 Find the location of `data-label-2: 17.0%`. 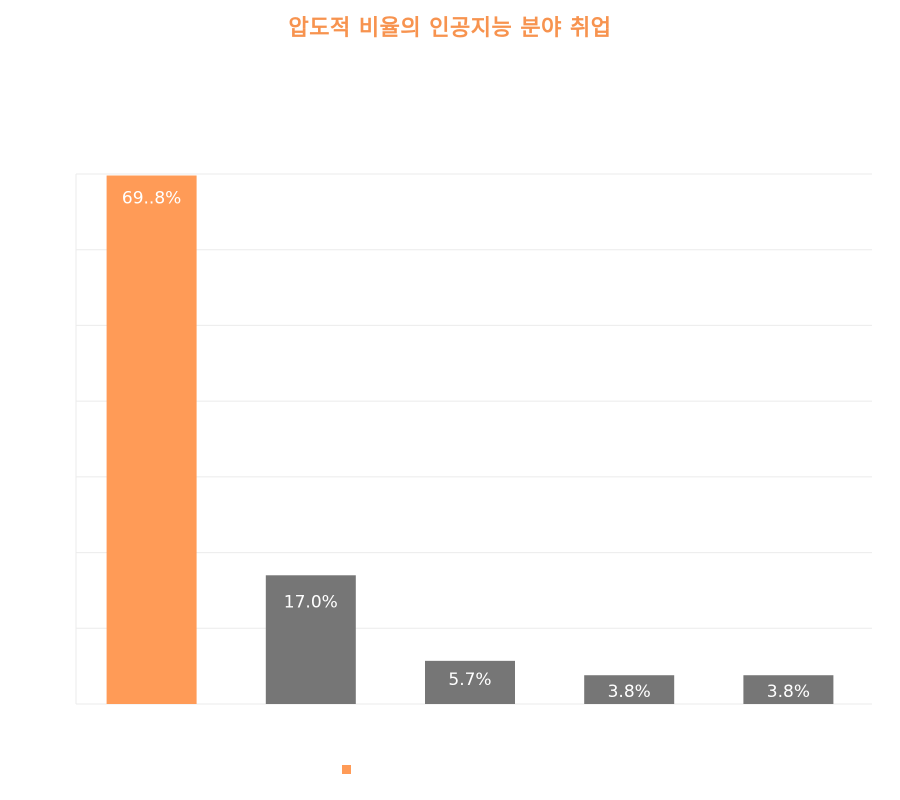

data-label-2: 17.0% is located at coordinates (311, 602).